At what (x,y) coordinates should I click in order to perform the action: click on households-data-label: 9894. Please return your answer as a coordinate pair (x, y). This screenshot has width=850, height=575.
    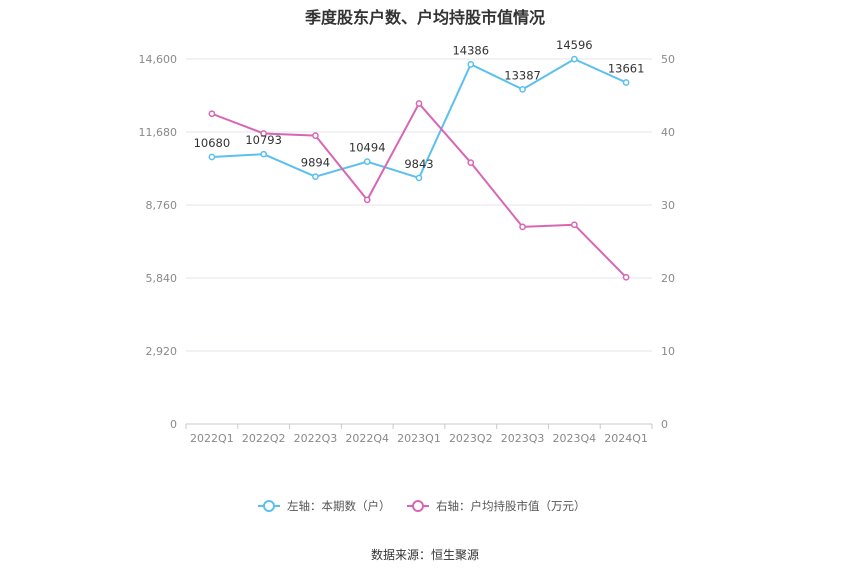
    Looking at the image, I should click on (315, 163).